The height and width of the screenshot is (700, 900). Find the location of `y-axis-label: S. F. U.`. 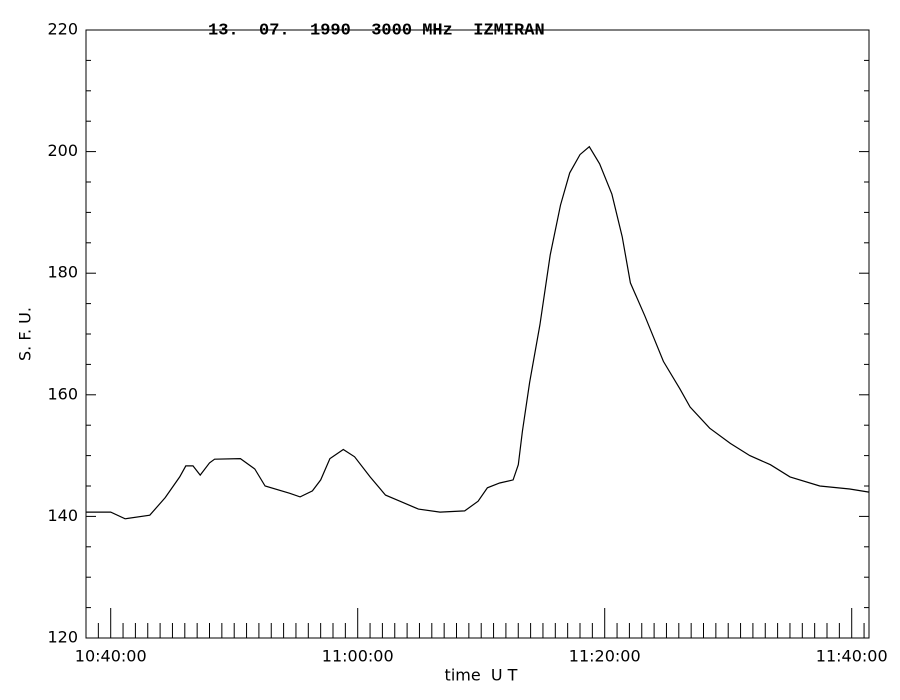

y-axis-label: S. F. U. is located at coordinates (25, 334).